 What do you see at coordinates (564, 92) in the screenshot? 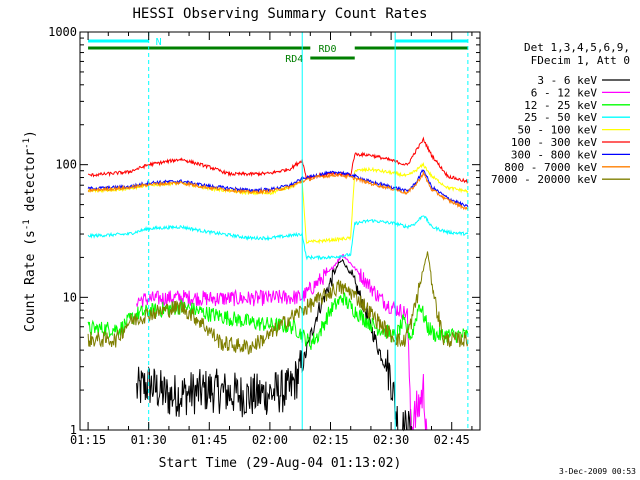
I see `legend-label-2: 6 - 12 keV` at bounding box center [564, 92].